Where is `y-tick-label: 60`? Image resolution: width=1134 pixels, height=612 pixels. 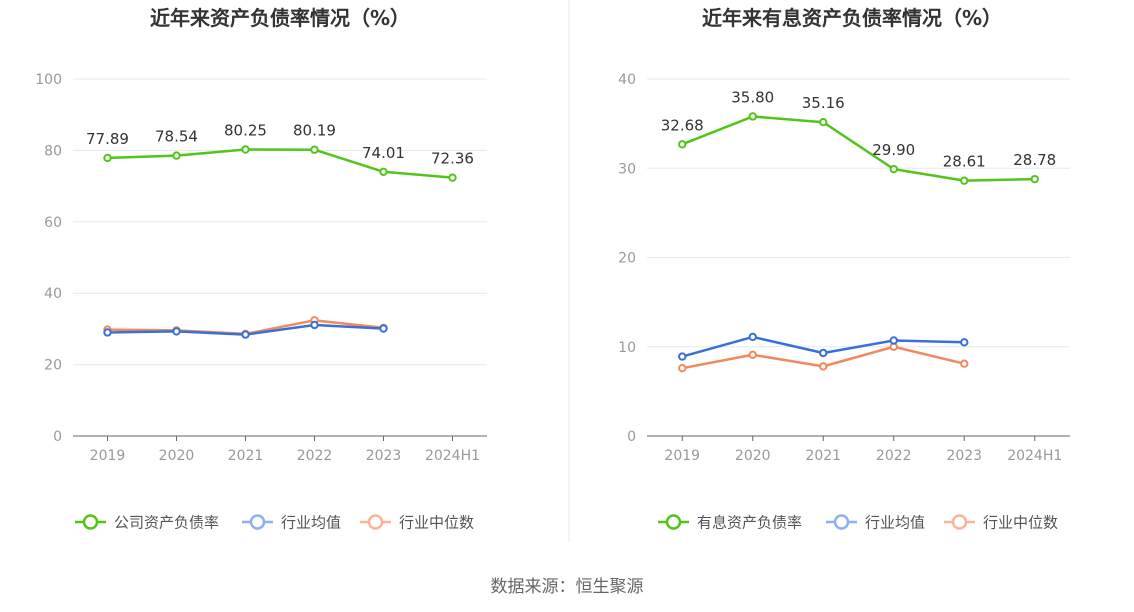
y-tick-label: 60 is located at coordinates (53, 223).